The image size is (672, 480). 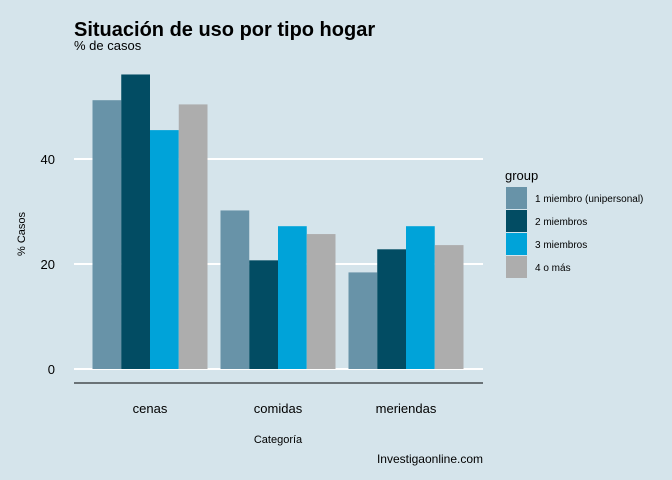 I want to click on y-tick-label: 20, so click(x=48, y=264).